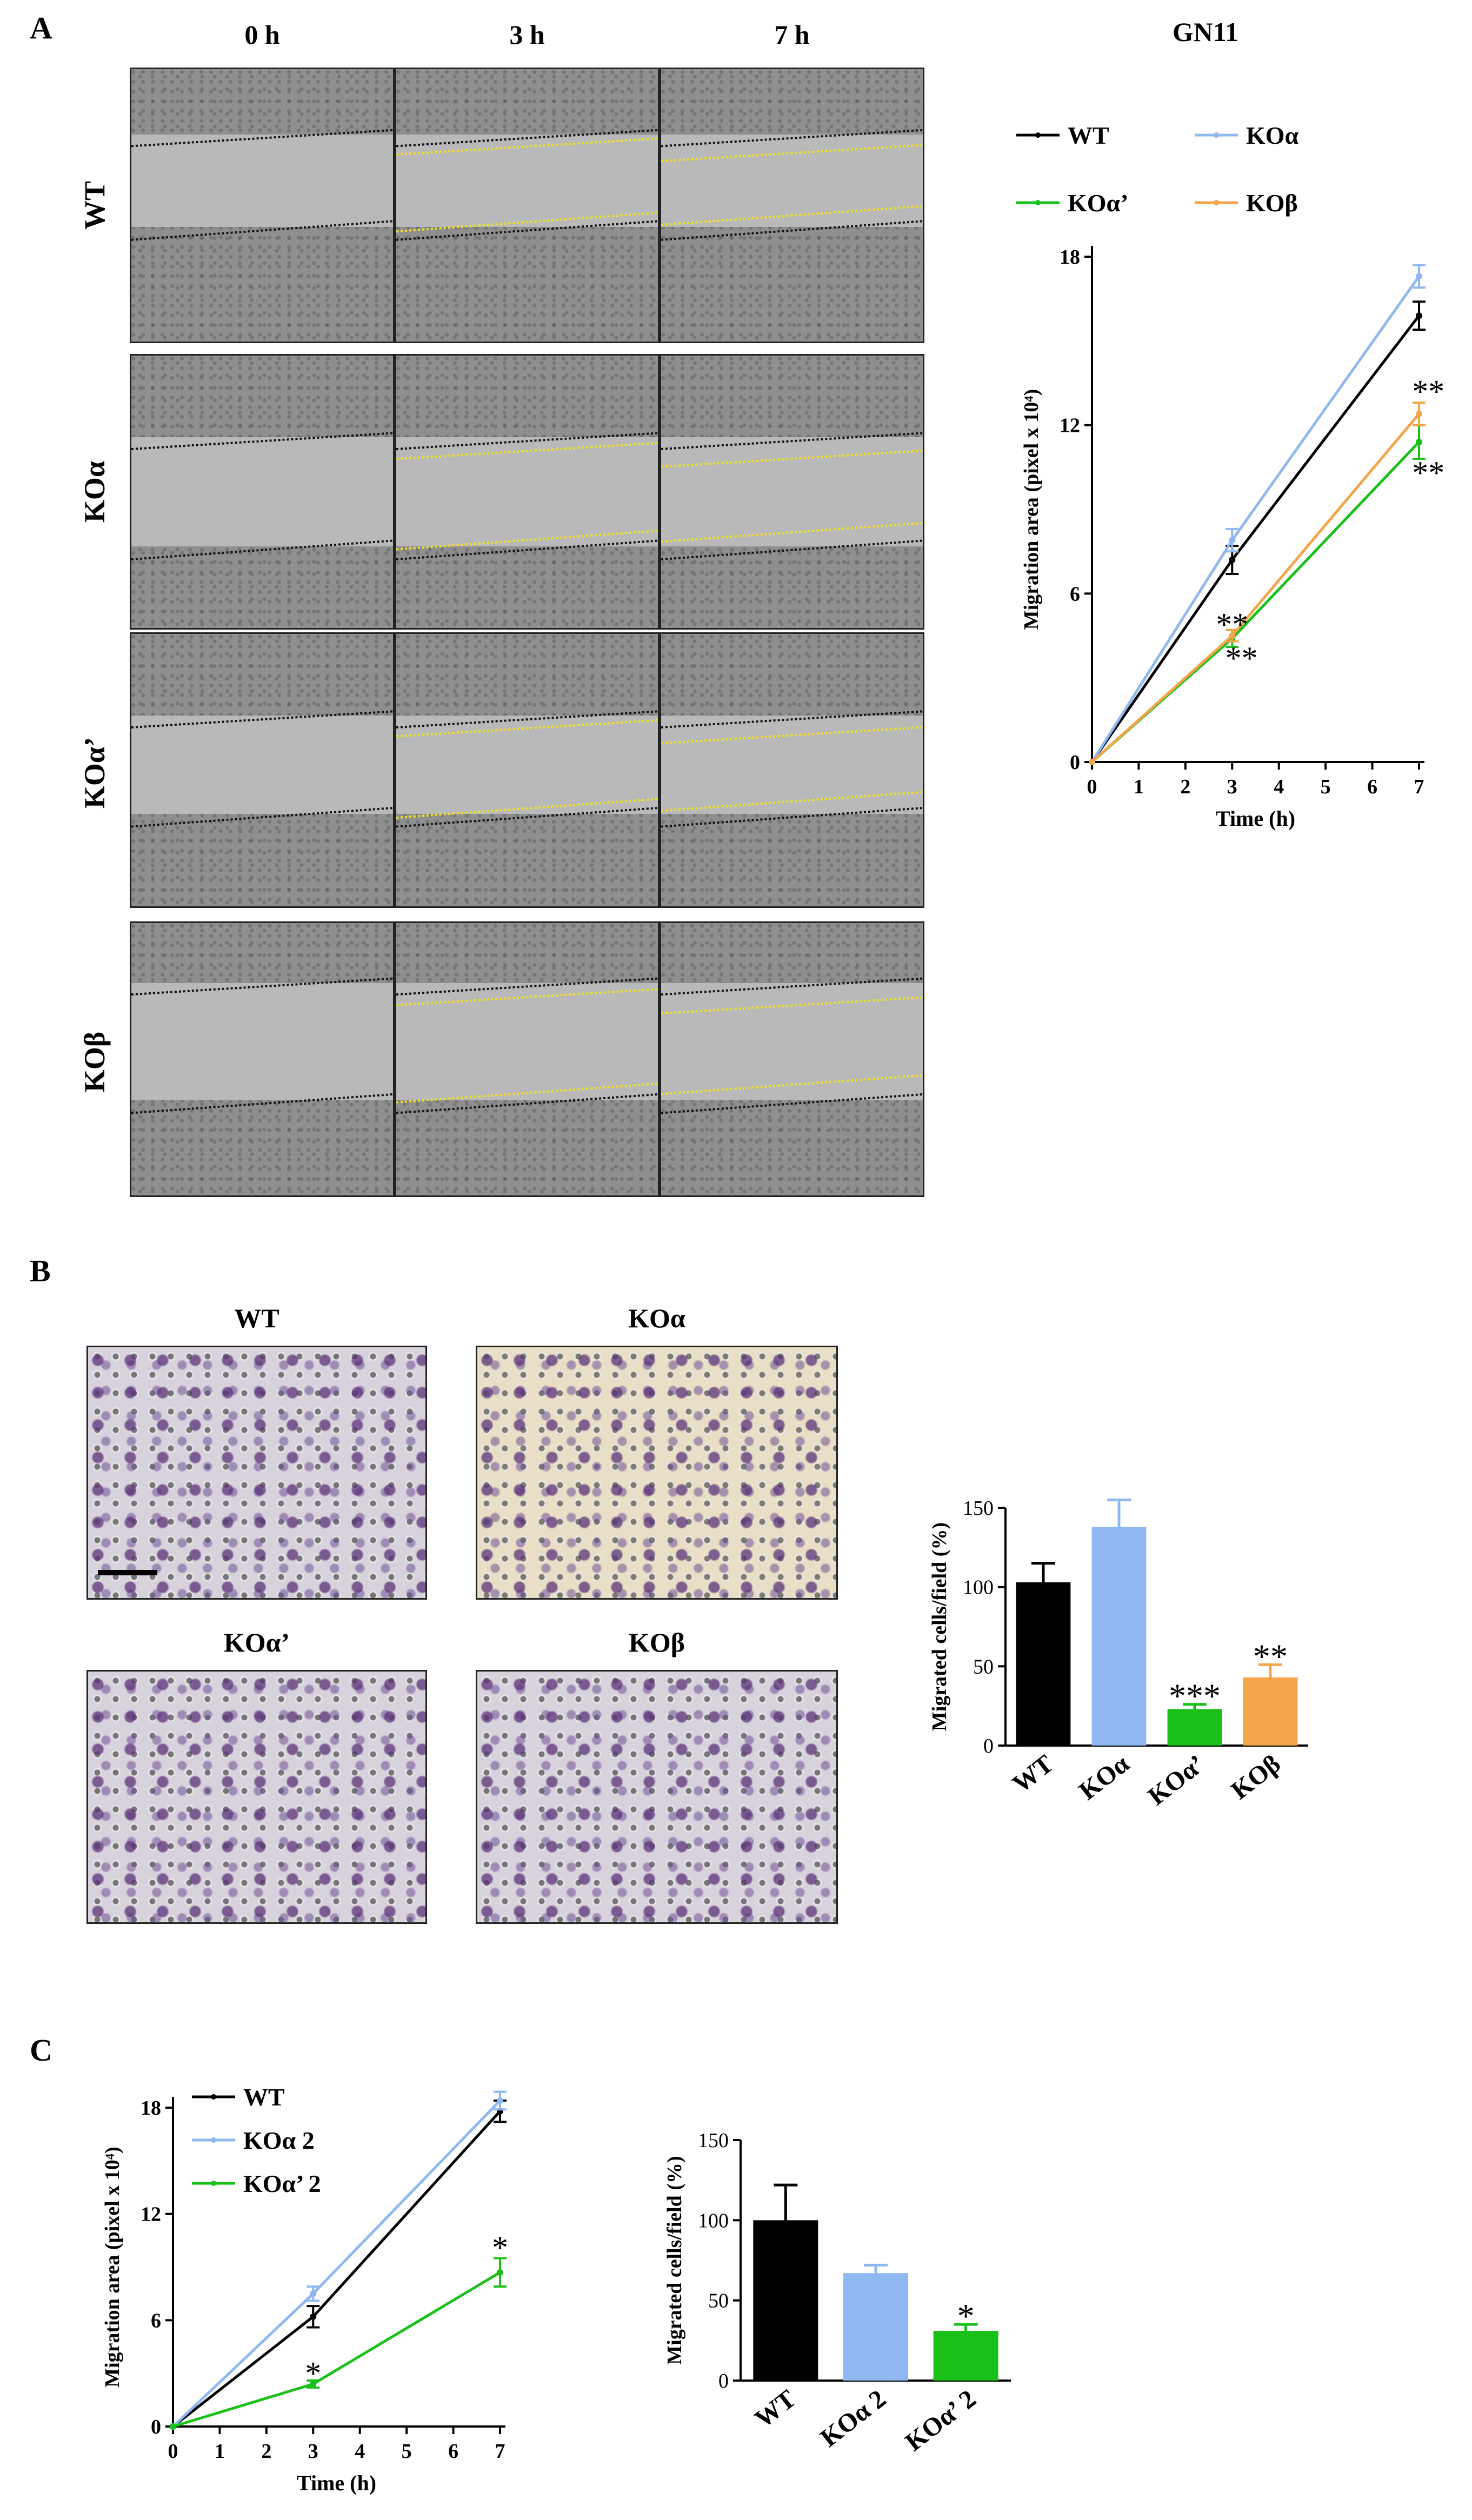  What do you see at coordinates (41, 2050) in the screenshot?
I see `panel-label-c: C` at bounding box center [41, 2050].